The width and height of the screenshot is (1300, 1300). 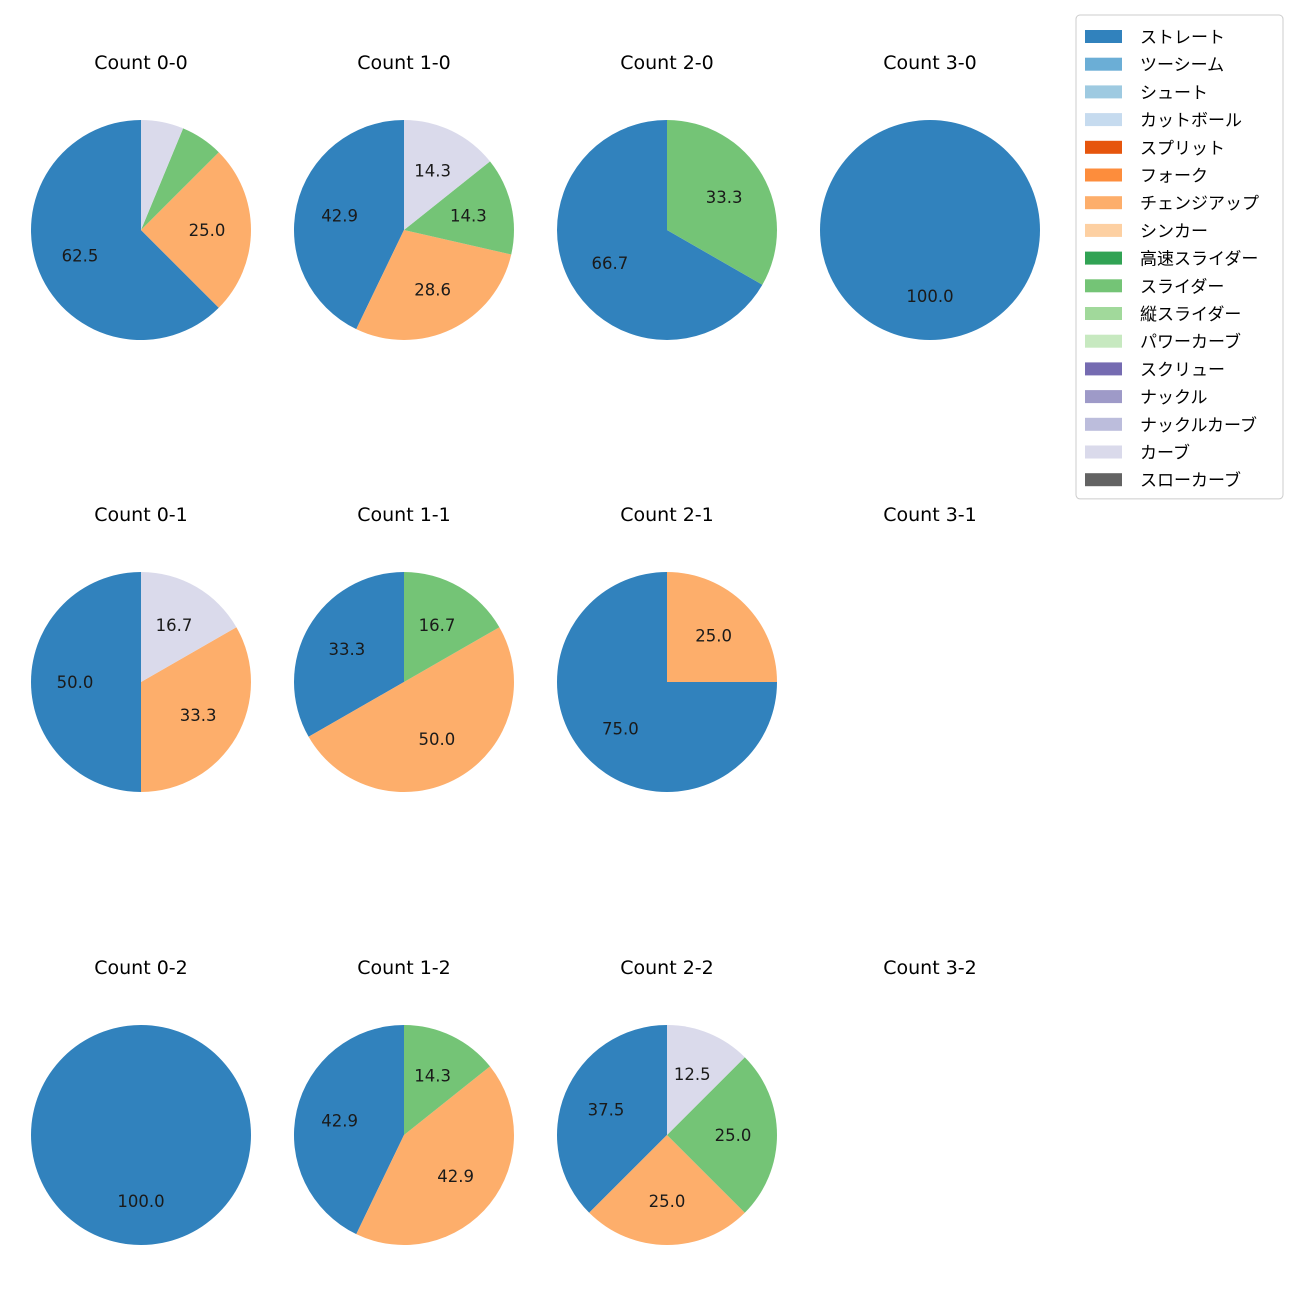 What do you see at coordinates (1174, 398) in the screenshot?
I see `legend-label: ナックル` at bounding box center [1174, 398].